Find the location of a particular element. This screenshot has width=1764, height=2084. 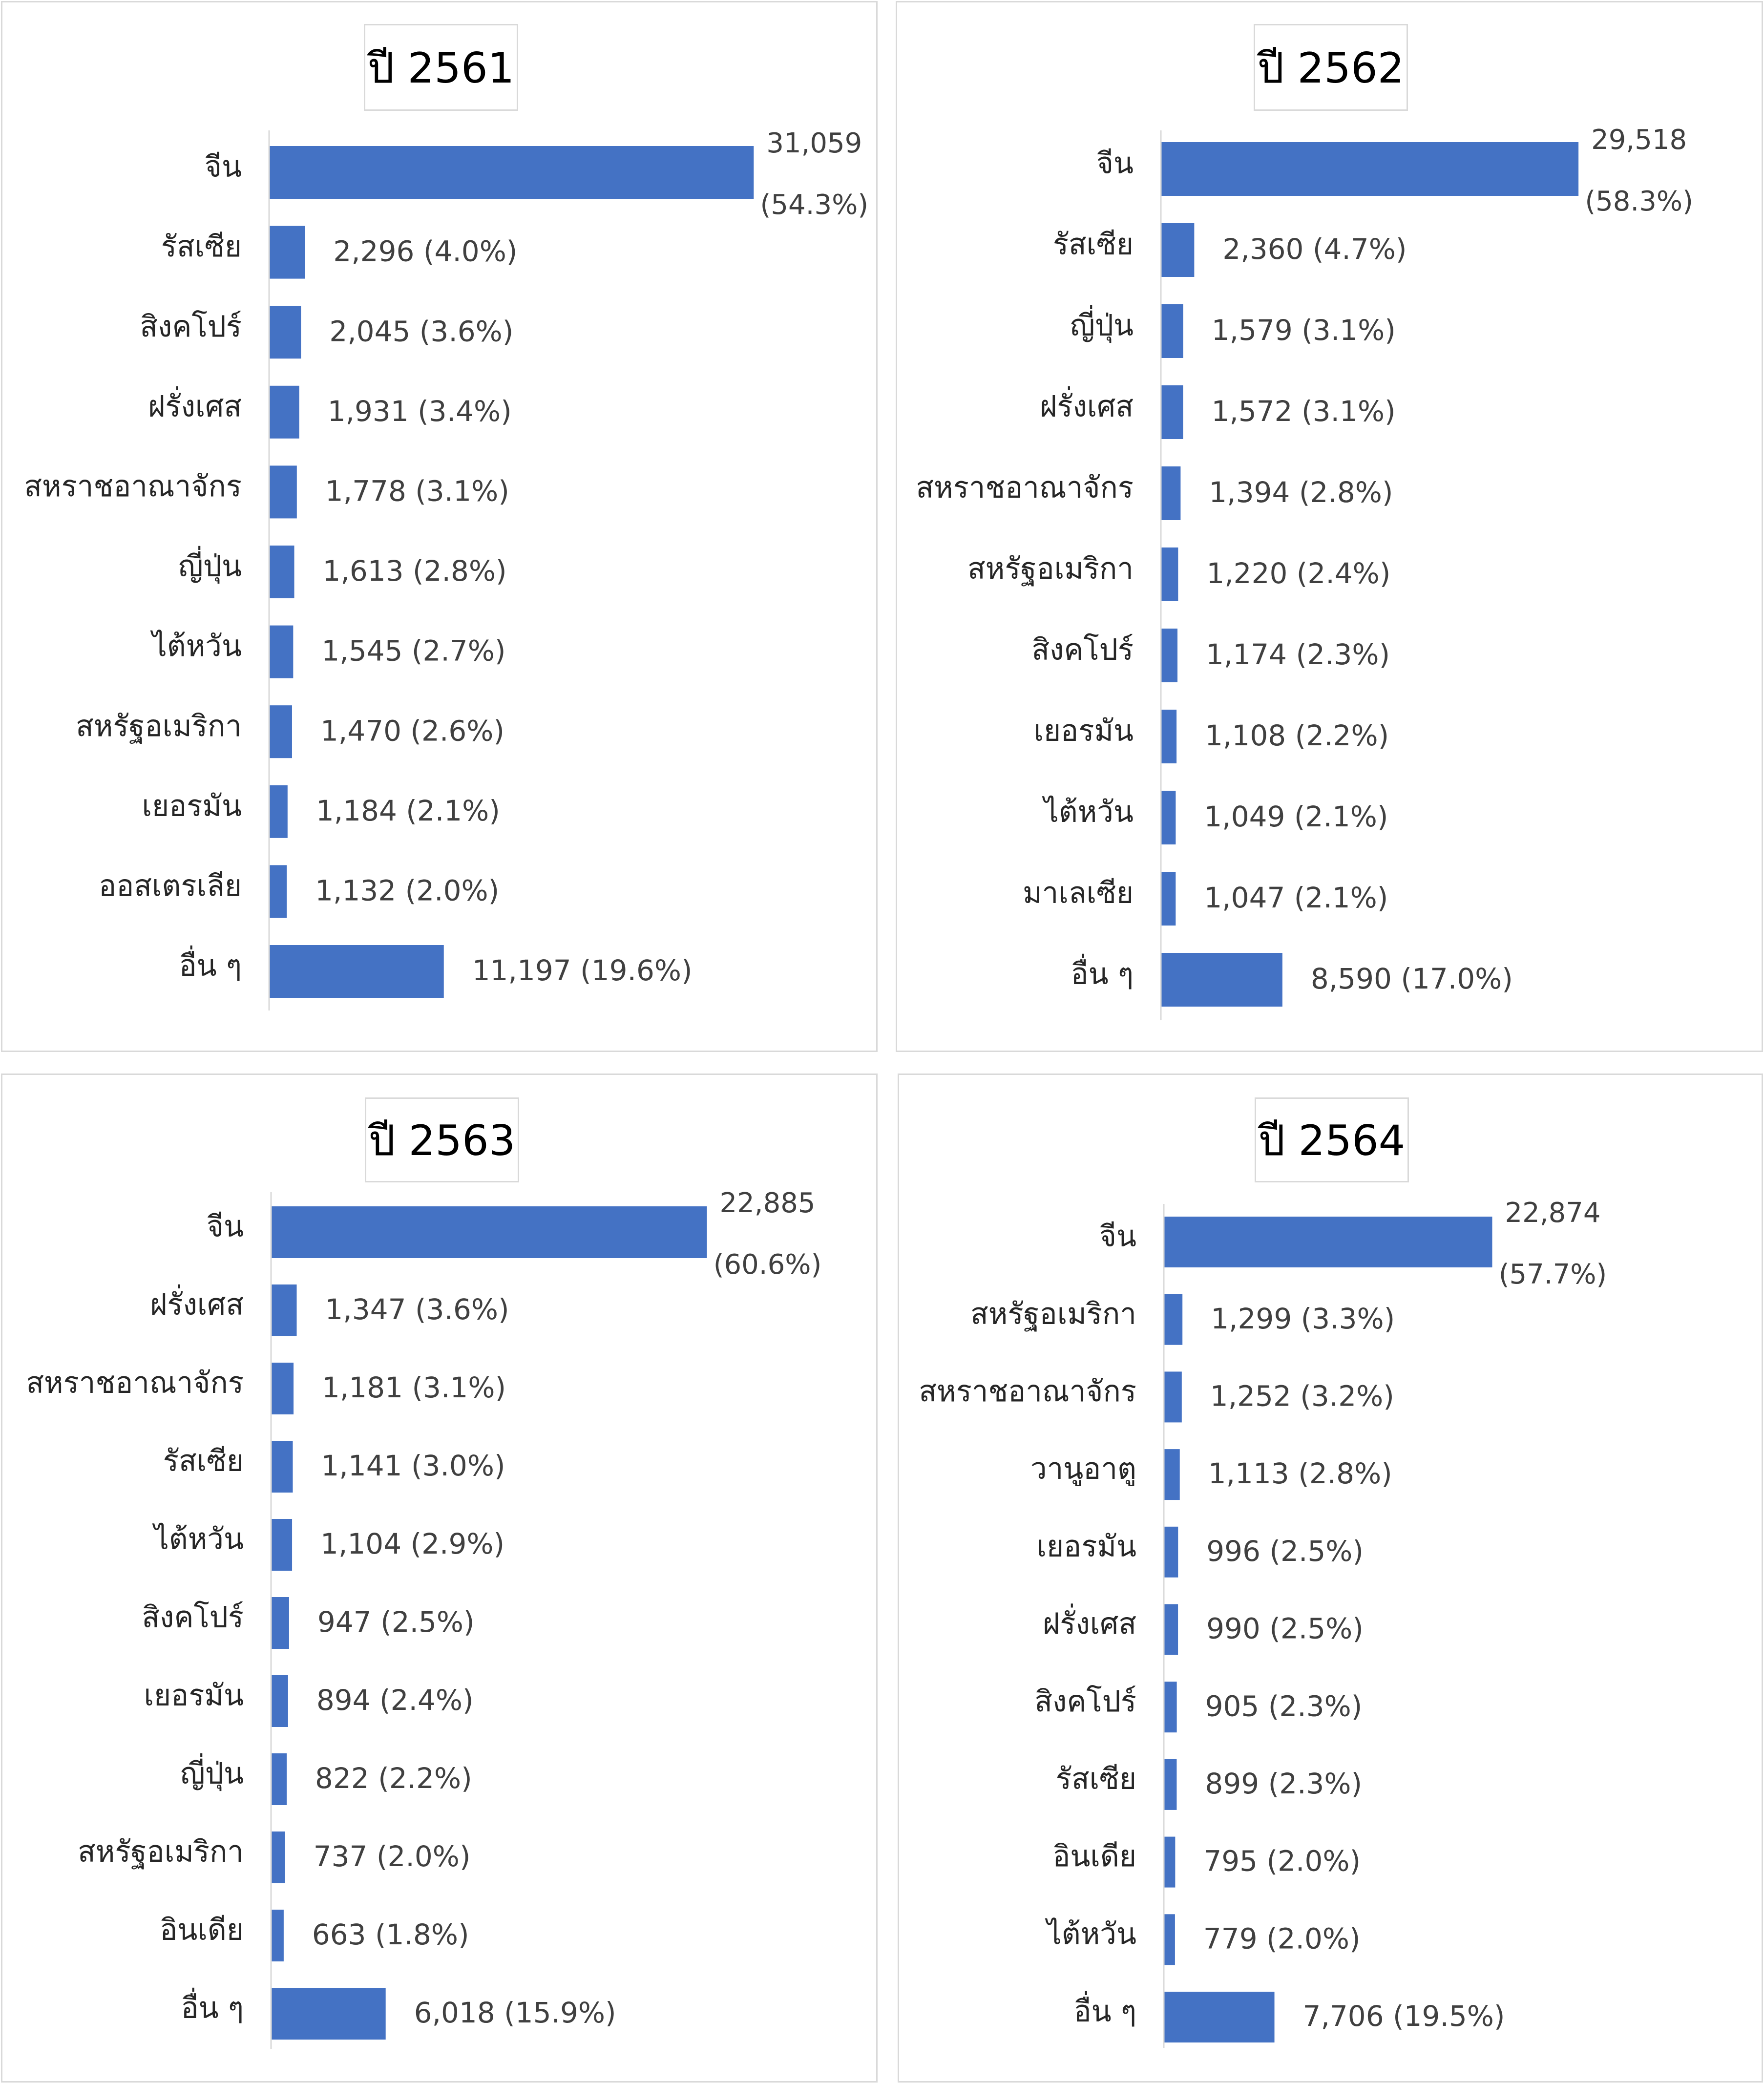

data-label: 1,113 (2.8%) is located at coordinates (1300, 1474).